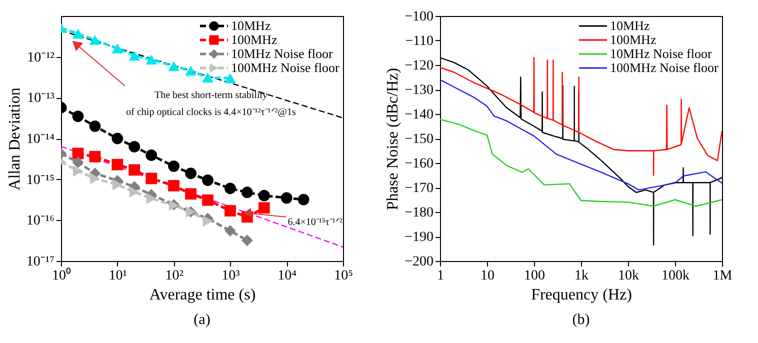 The image size is (758, 343). I want to click on y-tick-label: −170, so click(419, 188).